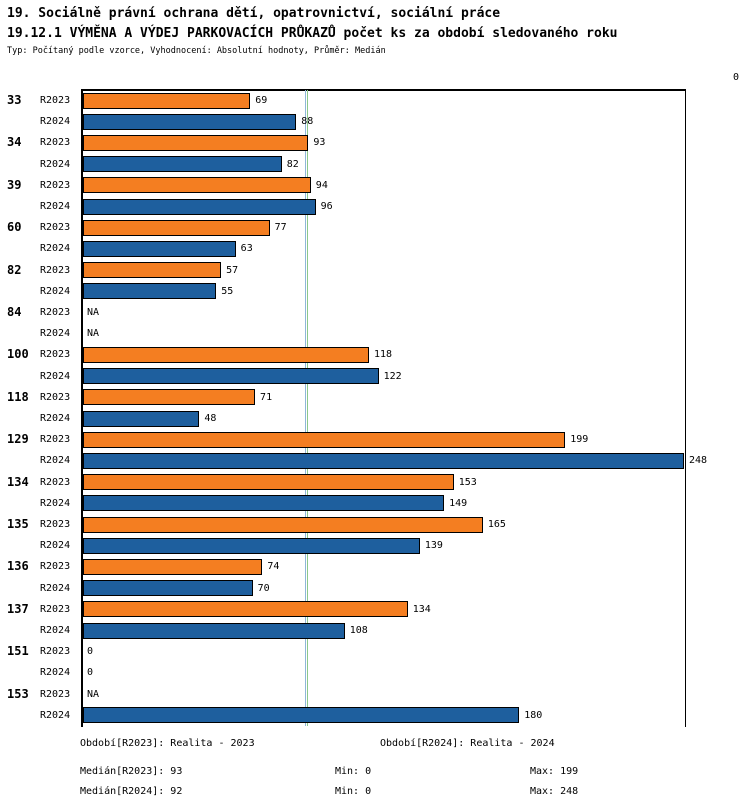  What do you see at coordinates (18, 439) in the screenshot?
I see `category-label: 129` at bounding box center [18, 439].